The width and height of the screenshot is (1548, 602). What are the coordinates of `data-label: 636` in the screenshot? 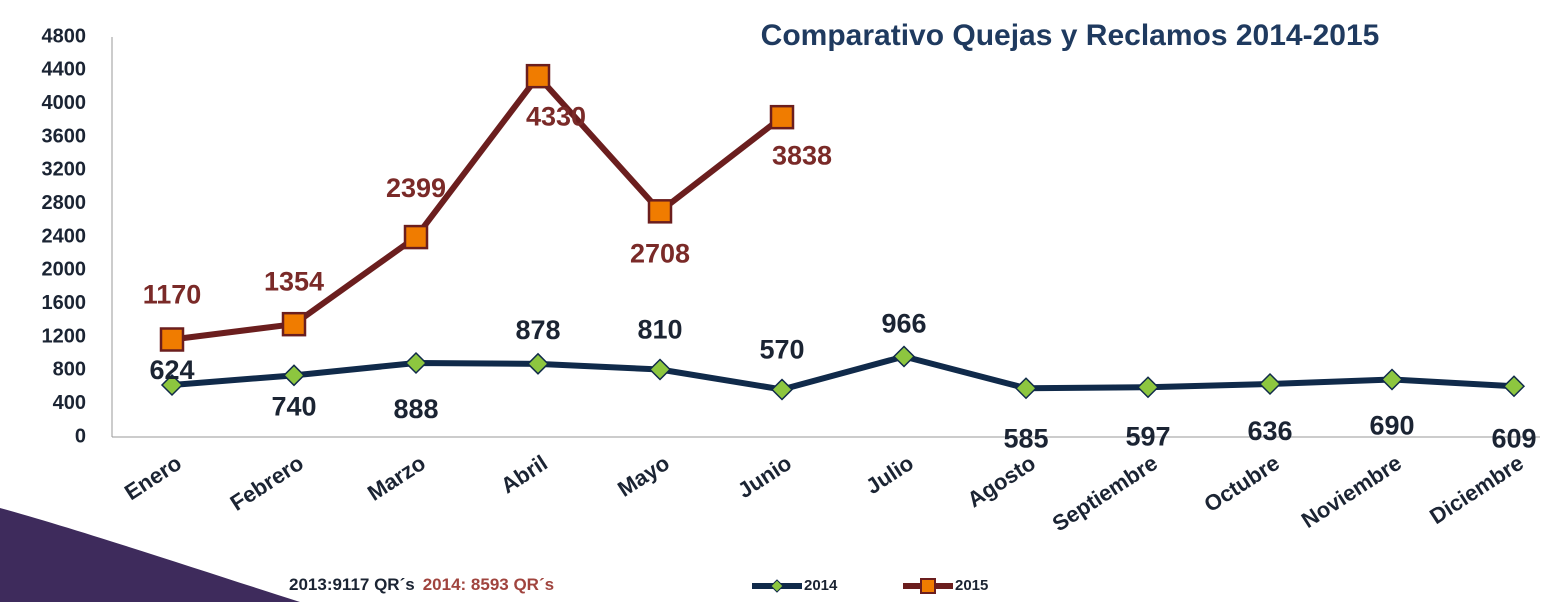 It's located at (1269, 431).